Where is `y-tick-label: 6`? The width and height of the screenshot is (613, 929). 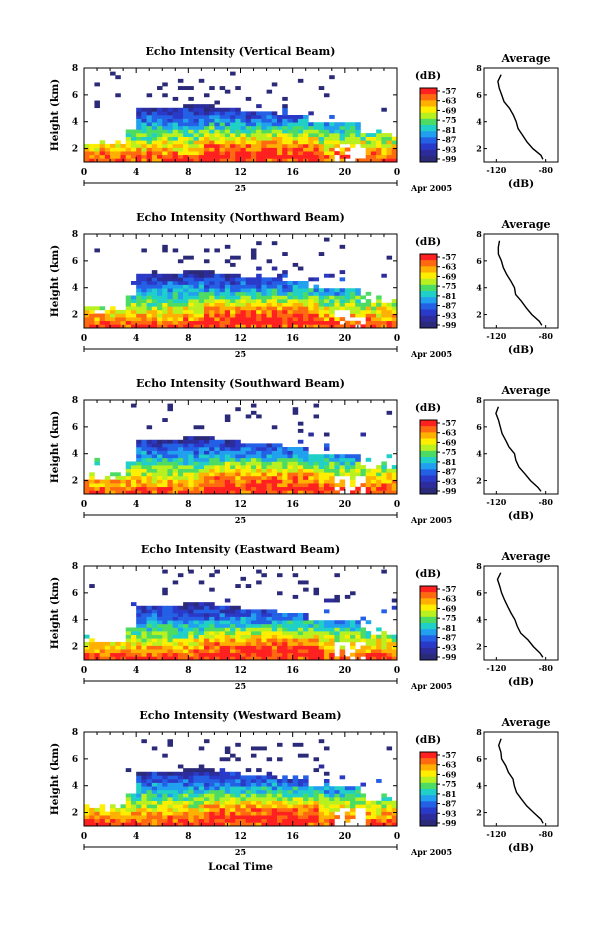
y-tick-label: 6 is located at coordinates (75, 428).